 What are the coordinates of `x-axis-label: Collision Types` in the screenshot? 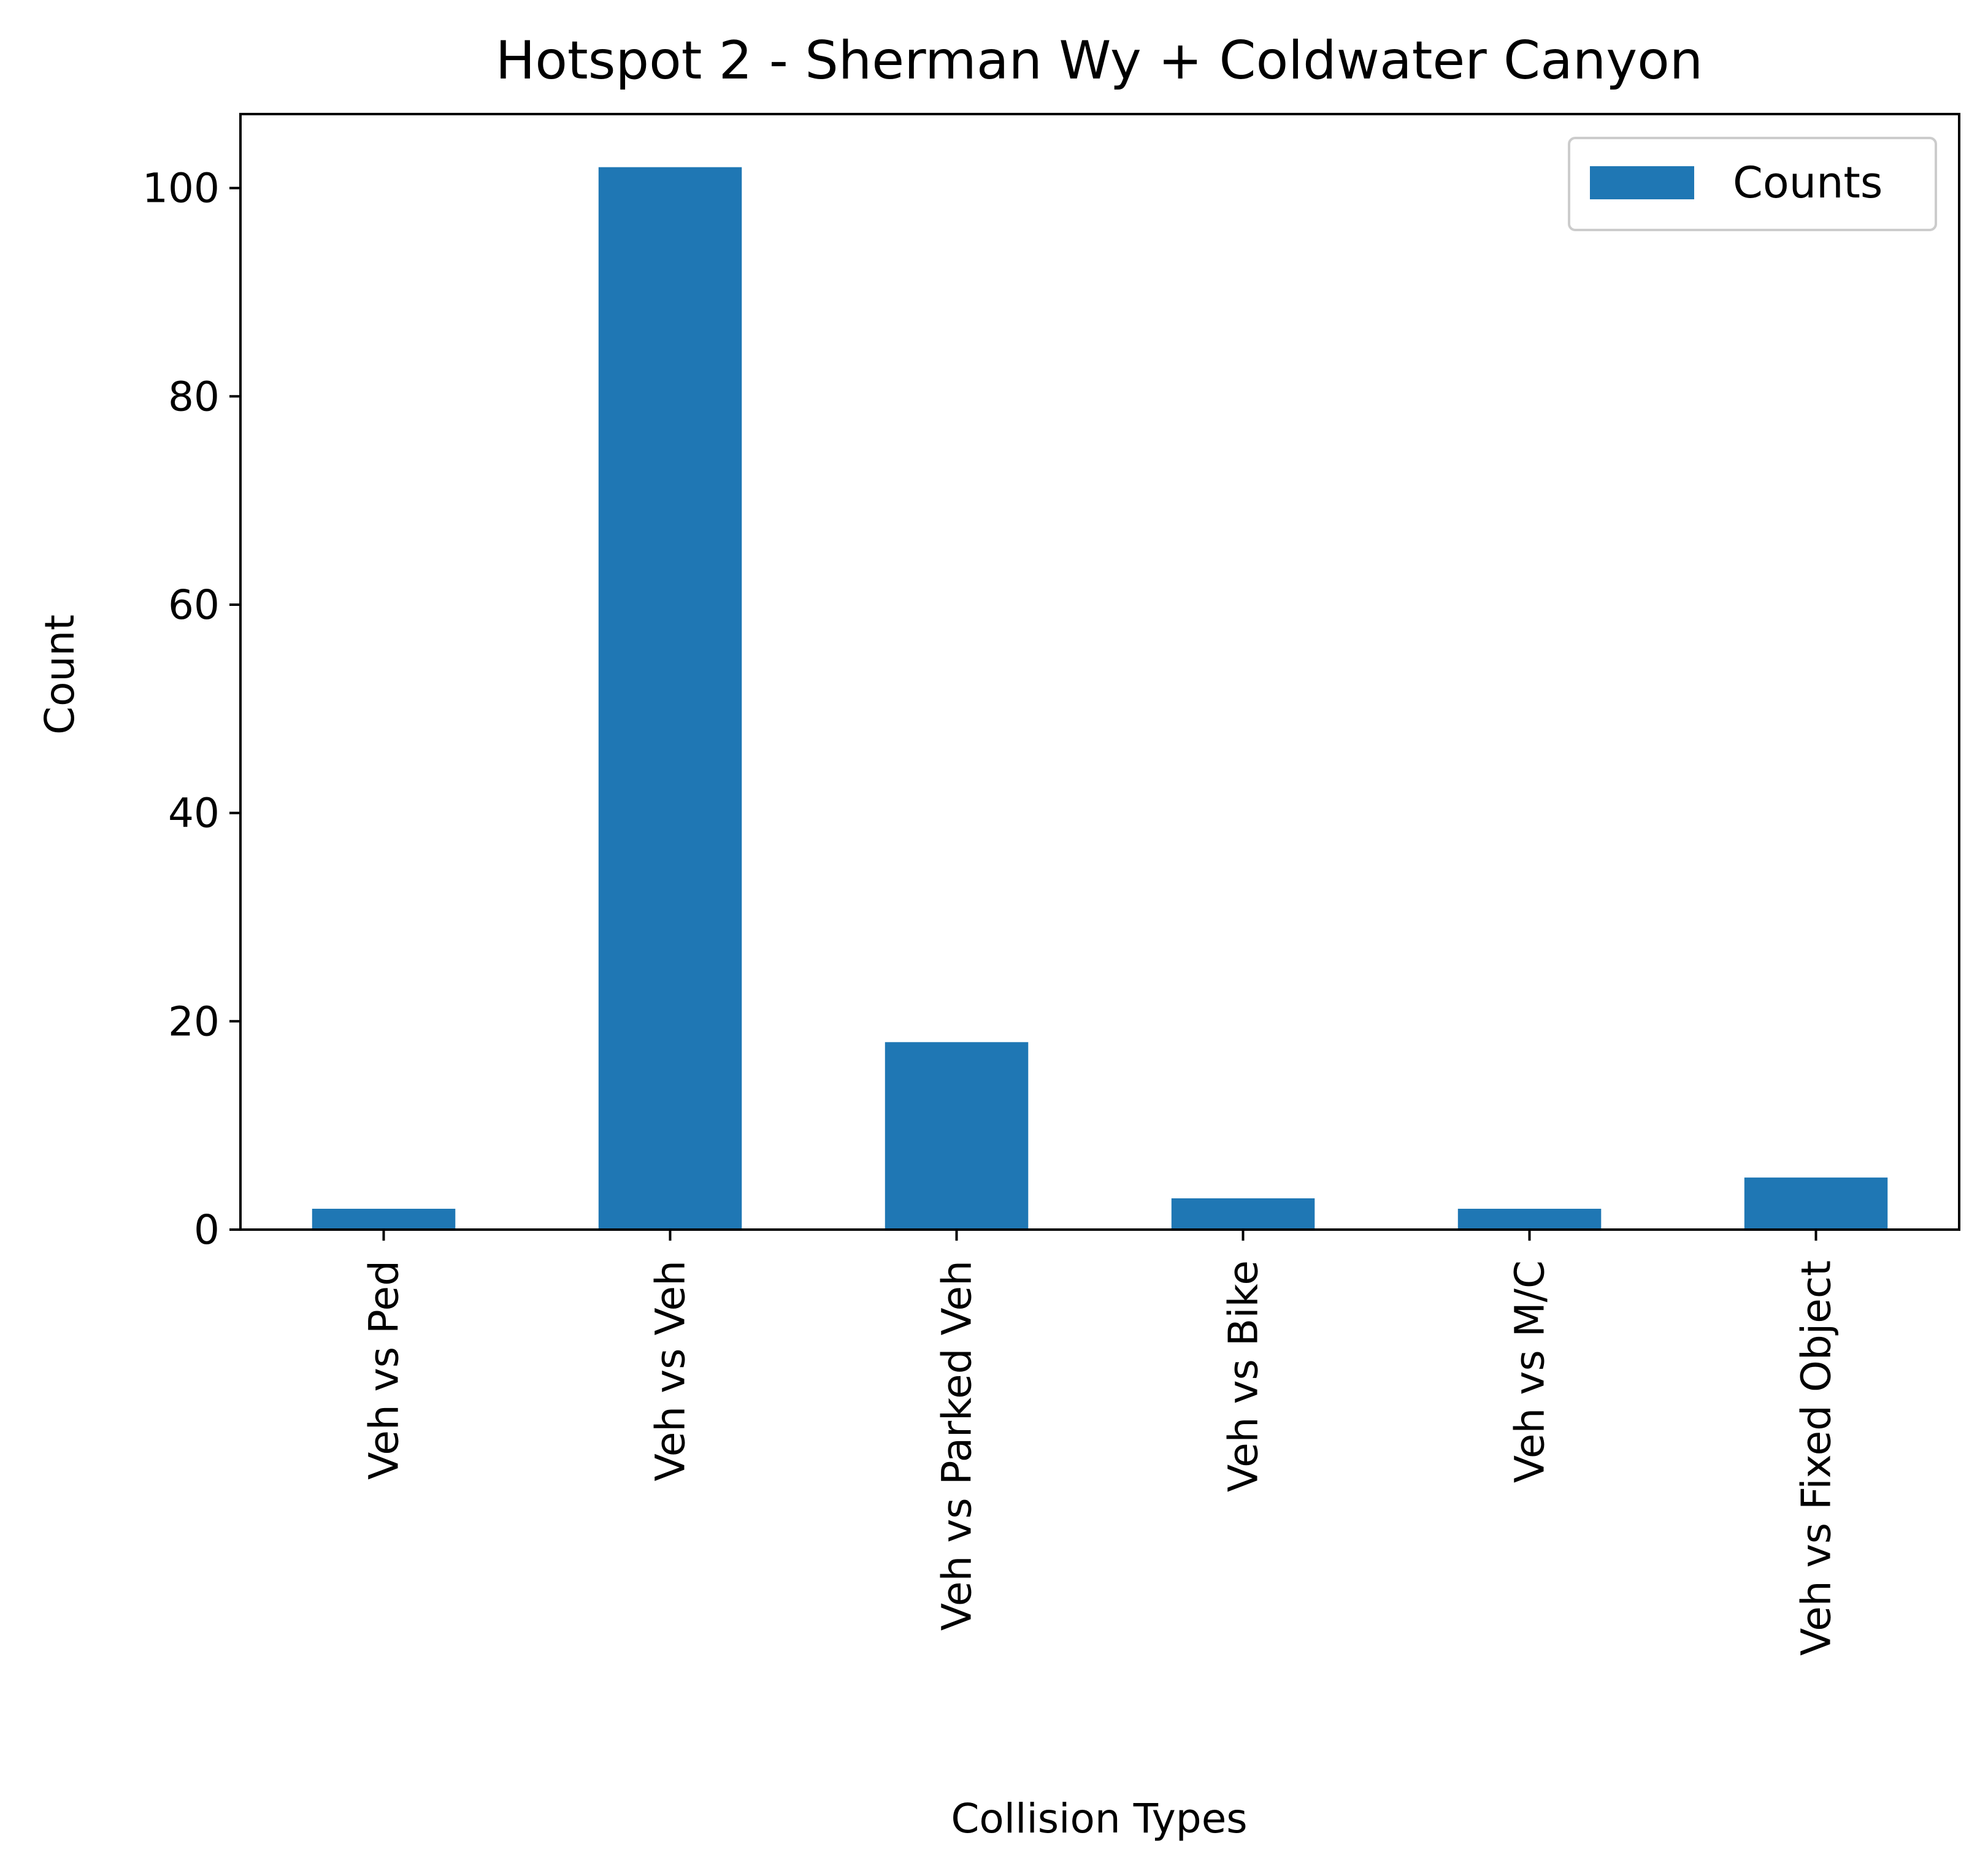 It's located at (1099, 1819).